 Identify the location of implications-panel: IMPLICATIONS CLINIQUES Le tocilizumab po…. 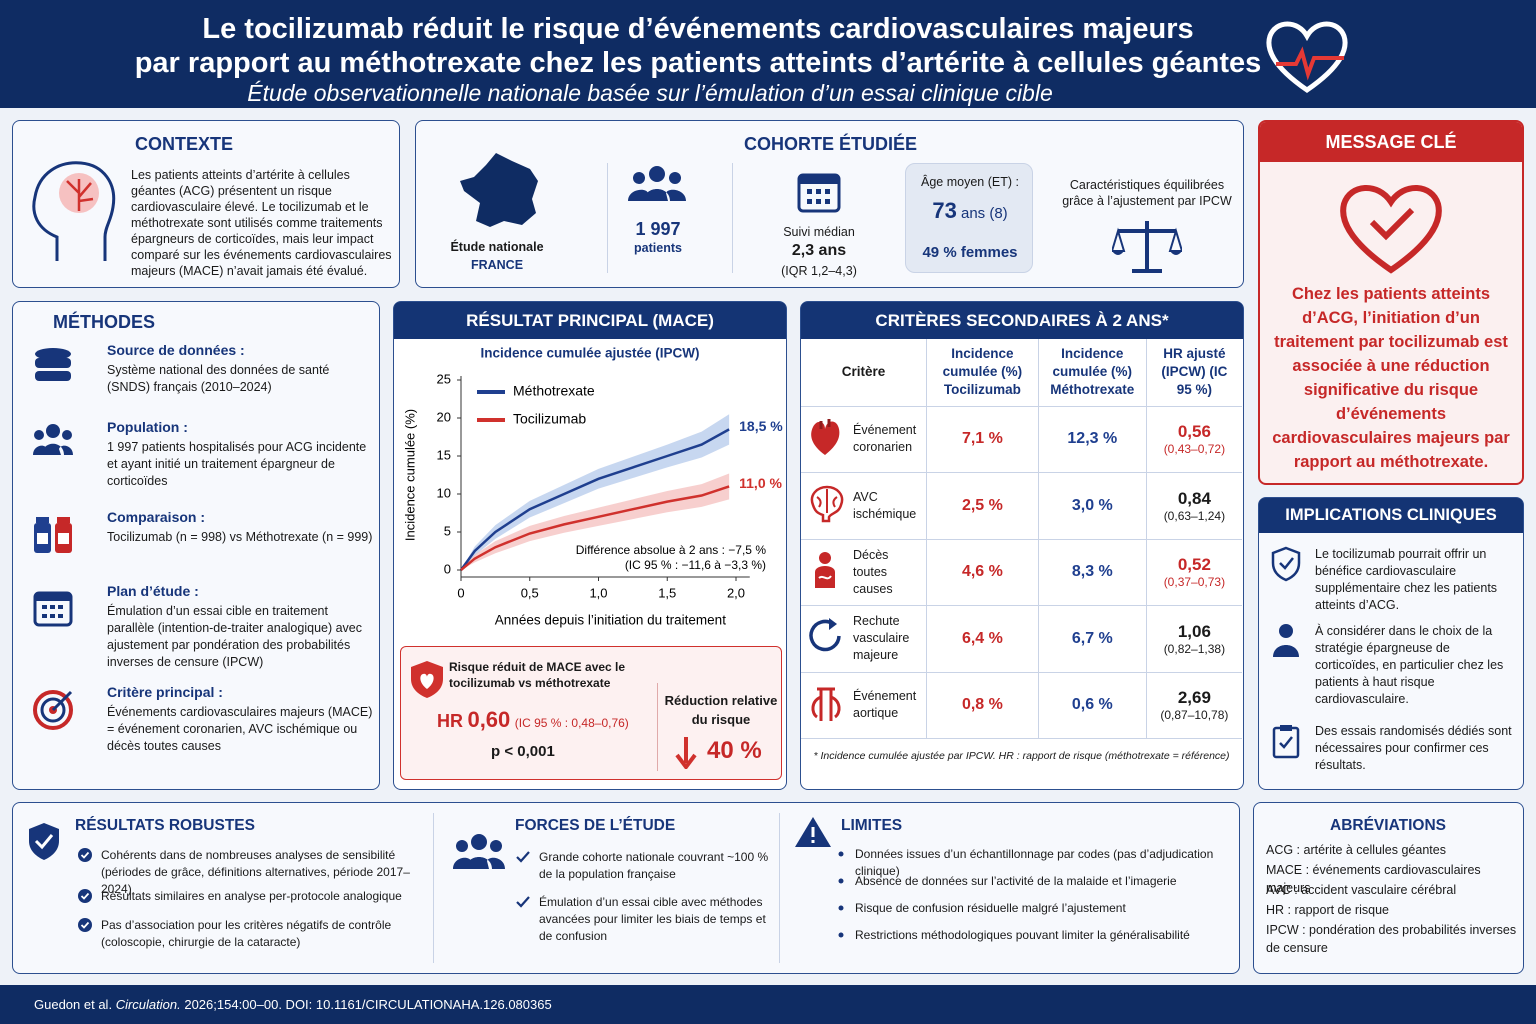
(1391, 643).